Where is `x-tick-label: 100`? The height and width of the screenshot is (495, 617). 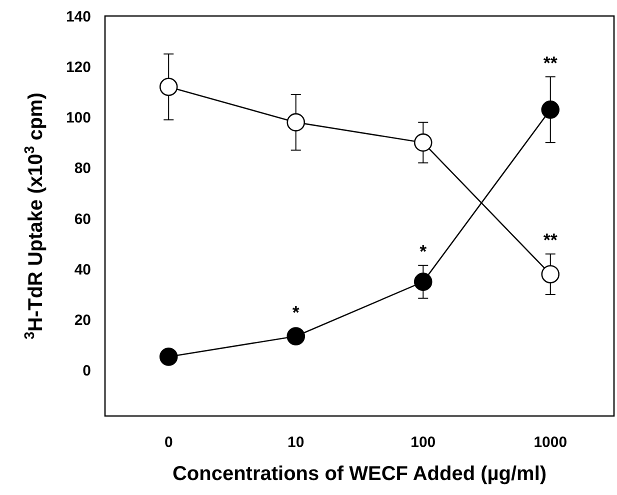 x-tick-label: 100 is located at coordinates (423, 442).